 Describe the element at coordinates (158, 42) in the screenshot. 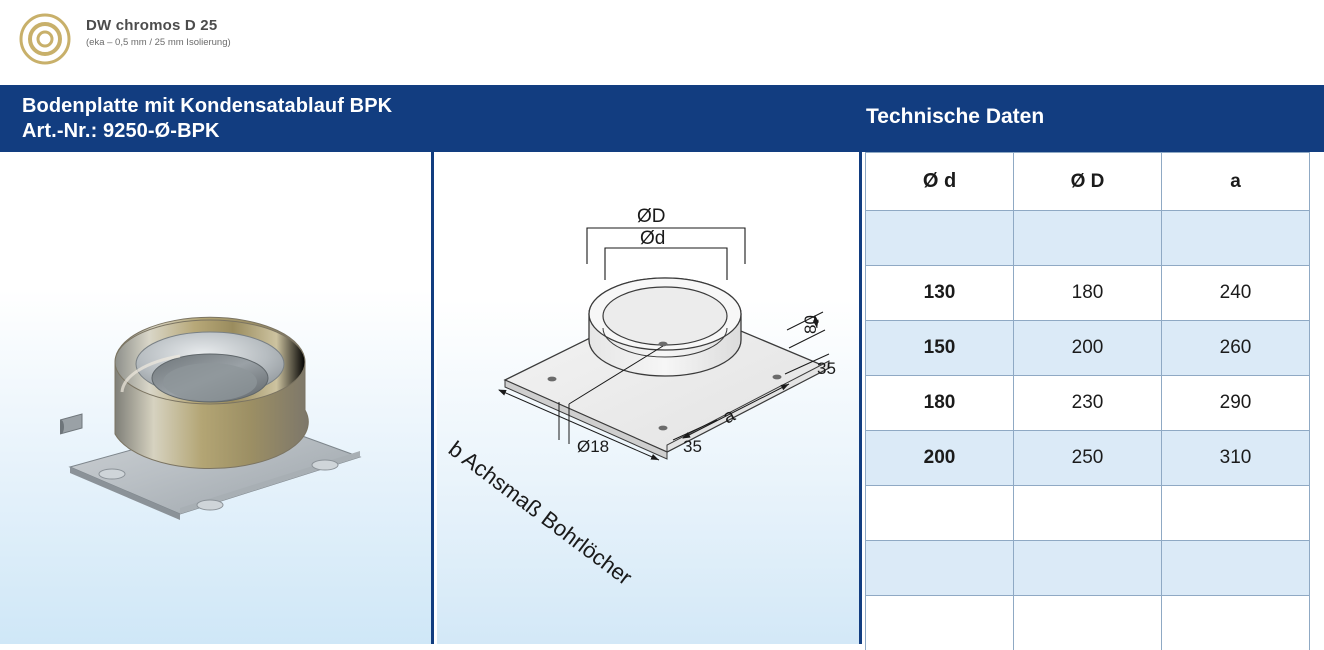

I see `brand-subtitle: (eka – 0,5 mm / 25 mm Isolierung)` at that location.